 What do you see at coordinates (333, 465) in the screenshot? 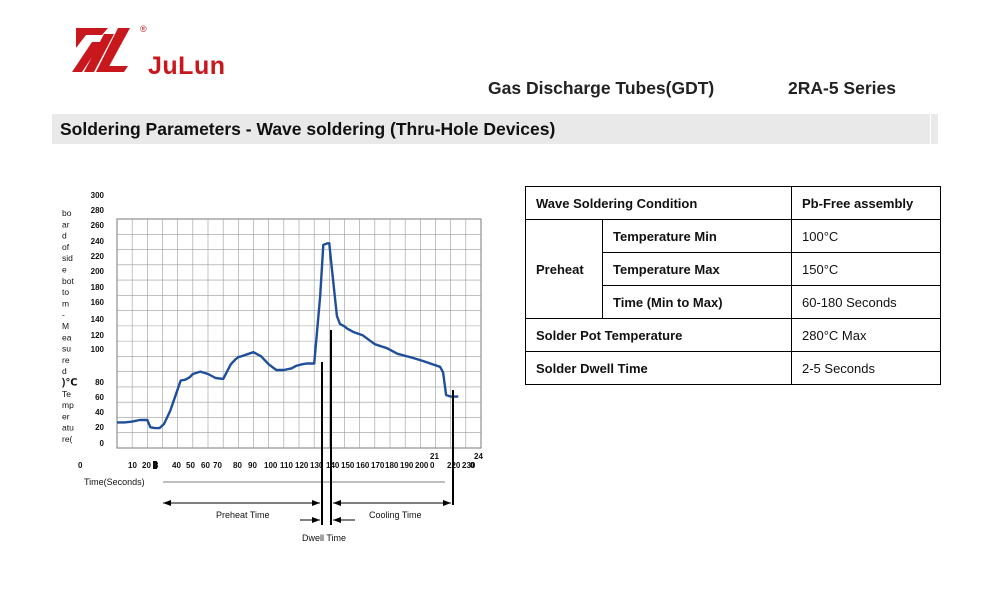
I see `x-tick-label: 140` at bounding box center [333, 465].